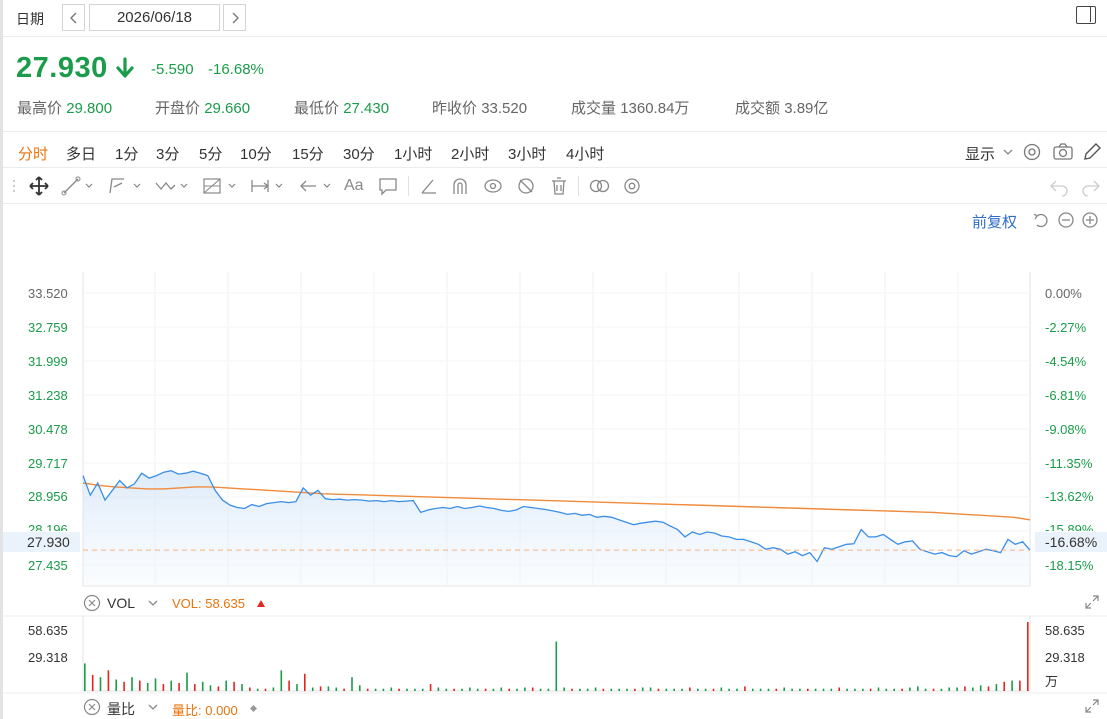 The height and width of the screenshot is (719, 1107). I want to click on tab-4hour: 4小时, so click(585, 154).